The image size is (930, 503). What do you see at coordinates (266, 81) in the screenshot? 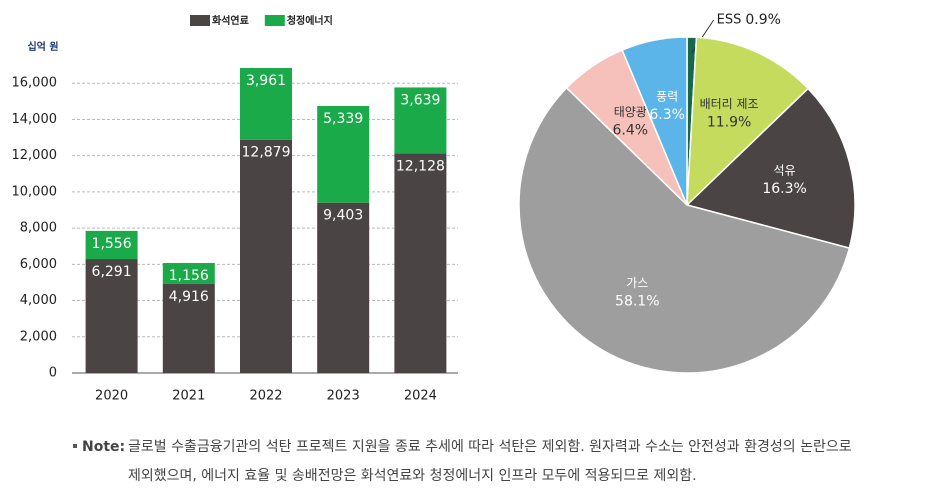
I see `bar-value-label: 3,961` at bounding box center [266, 81].